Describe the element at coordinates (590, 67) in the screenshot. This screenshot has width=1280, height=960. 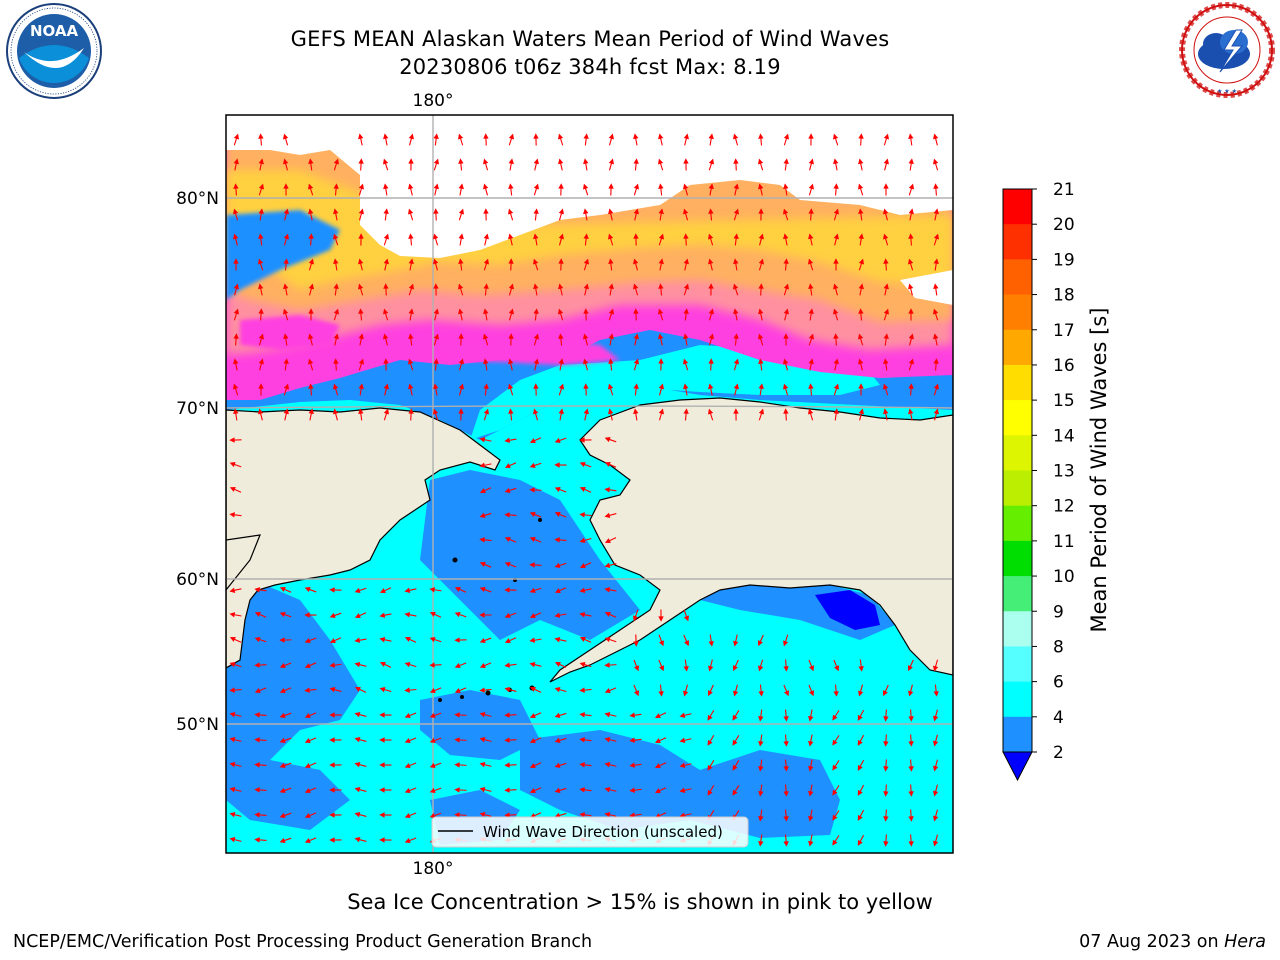
I see `chart-subtitle: 20230806 t06z 384h fcst Max: 8.19` at that location.